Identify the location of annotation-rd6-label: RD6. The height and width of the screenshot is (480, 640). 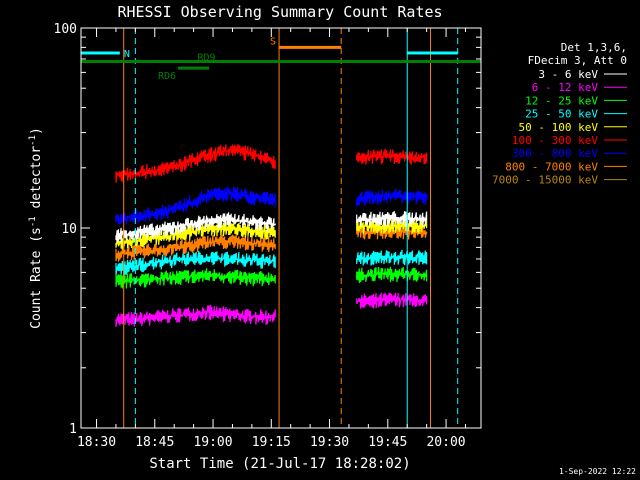
(167, 76).